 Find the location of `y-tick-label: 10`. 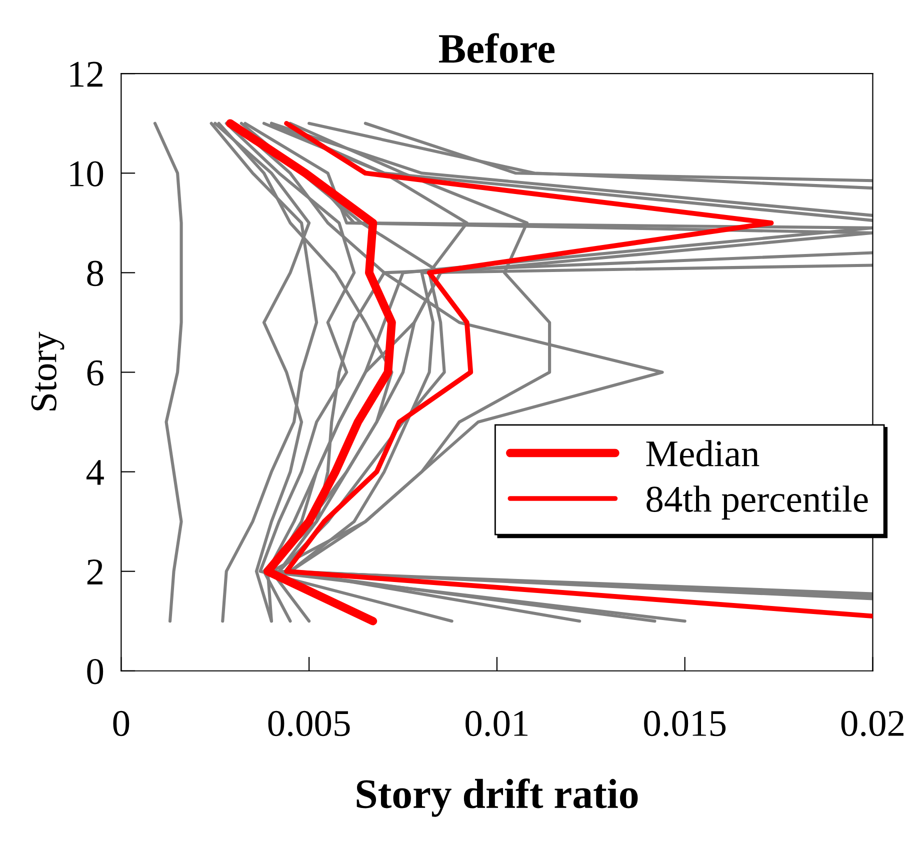

y-tick-label: 10 is located at coordinates (87, 174).